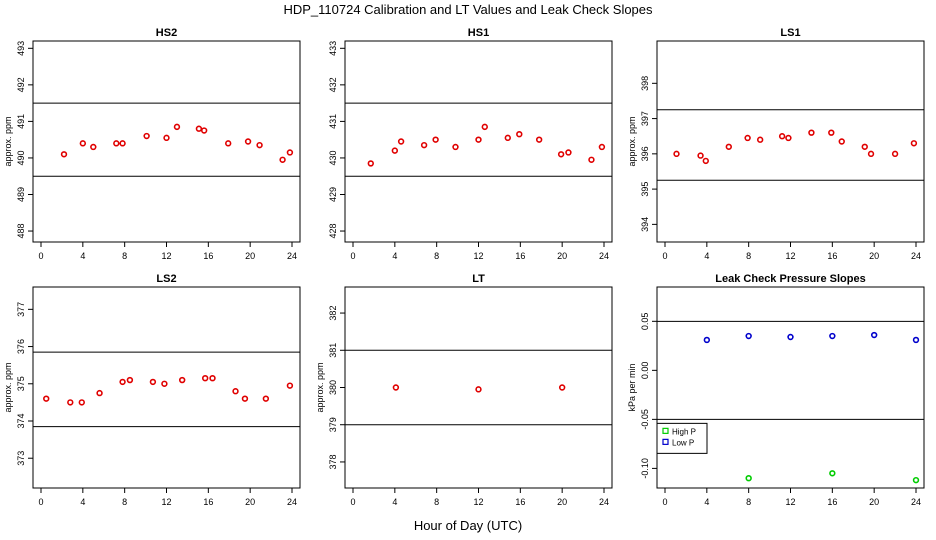  I want to click on y-tick-label: 432, so click(333, 84).